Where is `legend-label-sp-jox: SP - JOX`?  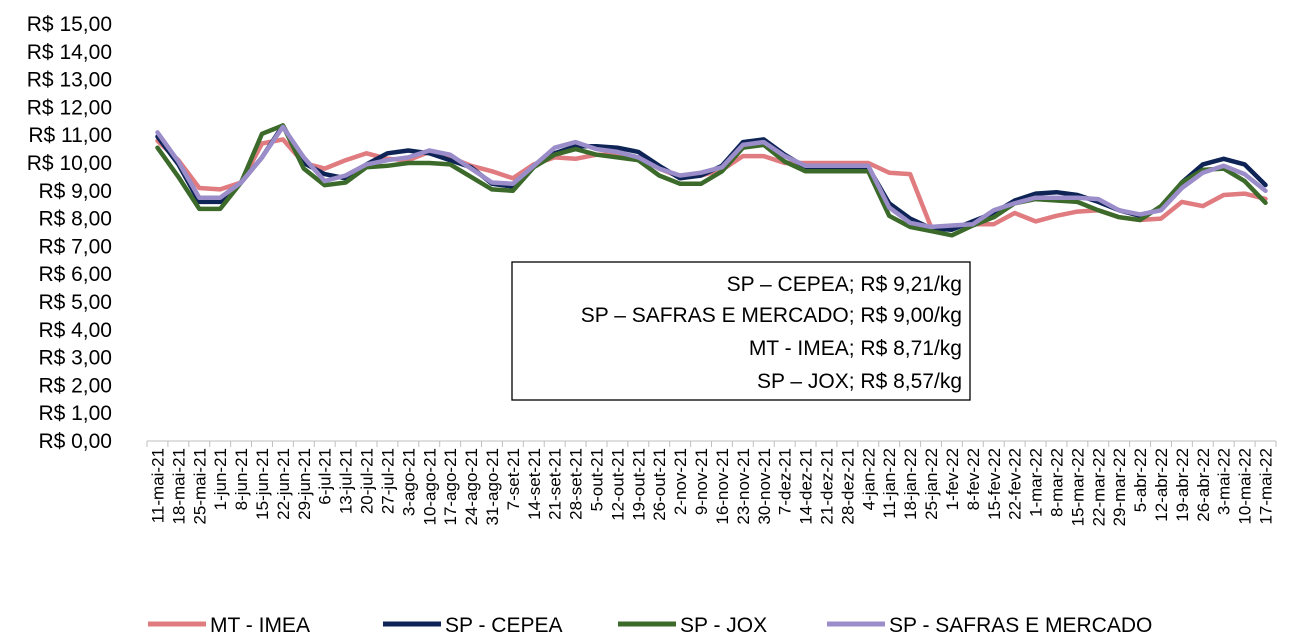
legend-label-sp-jox: SP - JOX is located at coordinates (723, 624).